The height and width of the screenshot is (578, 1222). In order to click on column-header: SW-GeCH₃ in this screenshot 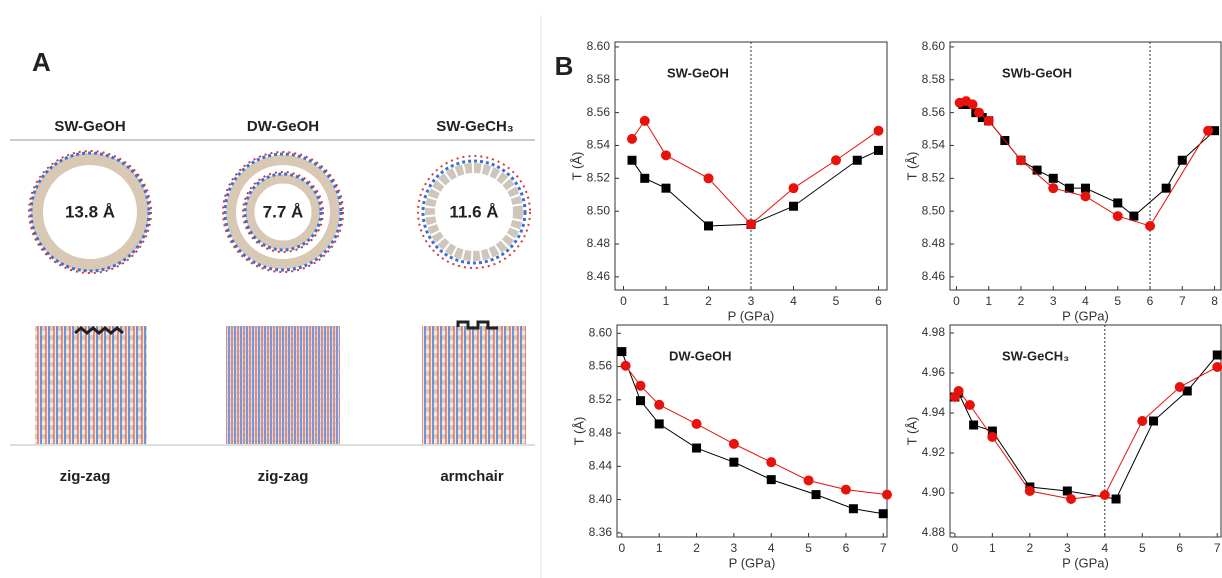, I will do `click(475, 126)`.